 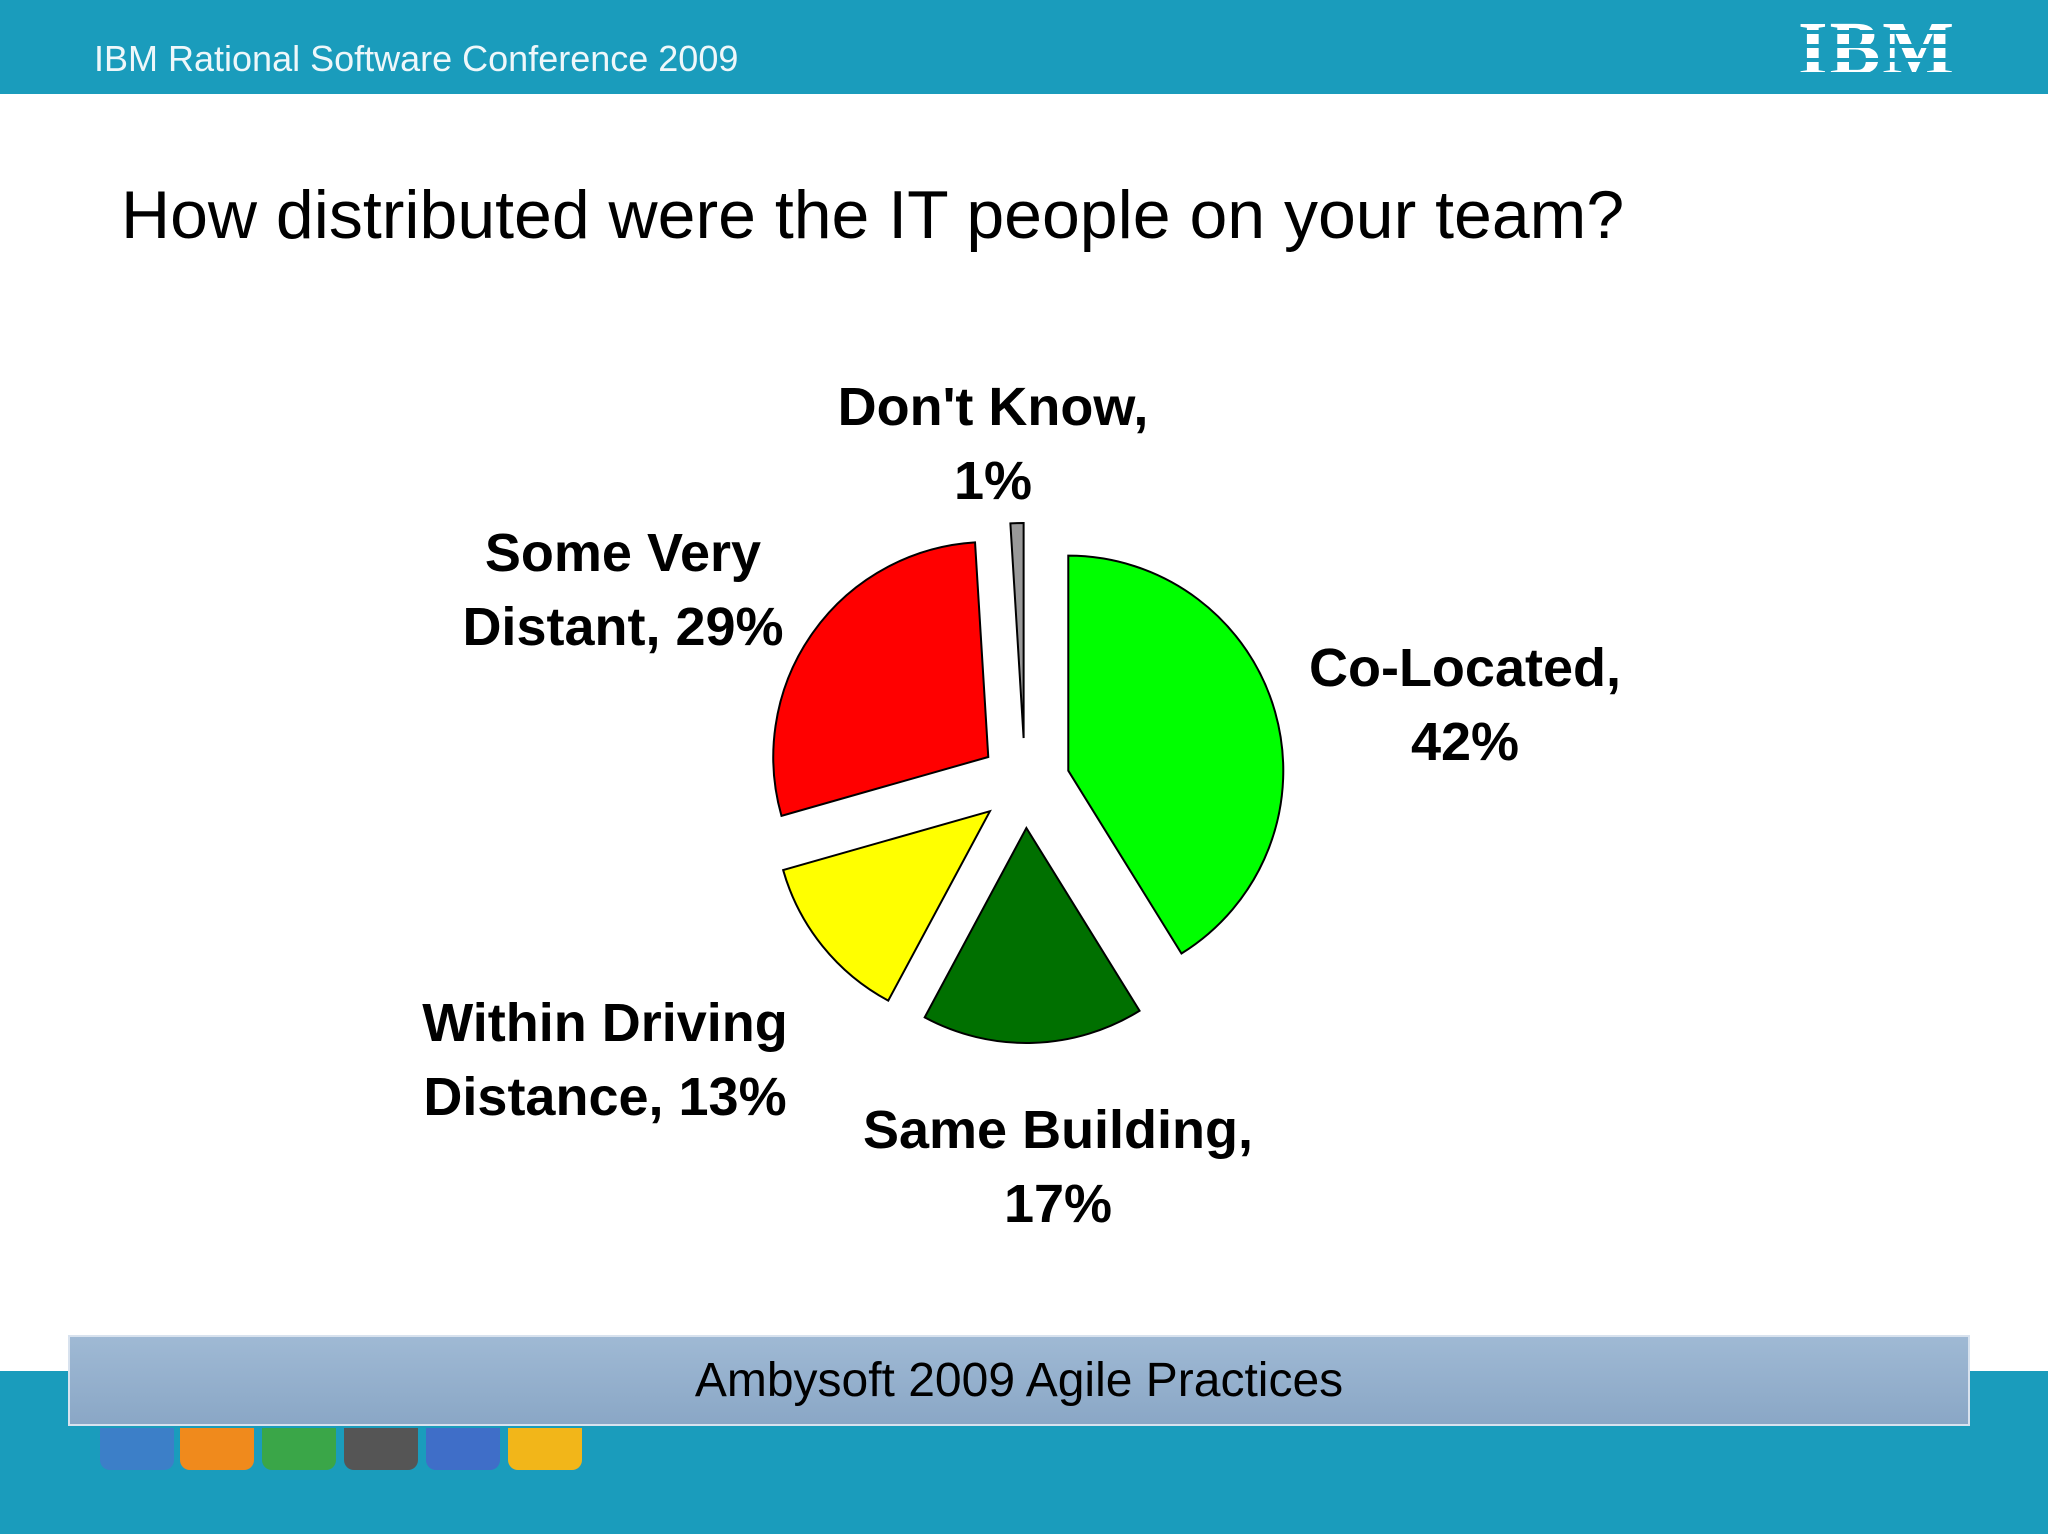 I want to click on footer-text: Ambysoft 2009 Agile Practices, so click(x=1019, y=1380).